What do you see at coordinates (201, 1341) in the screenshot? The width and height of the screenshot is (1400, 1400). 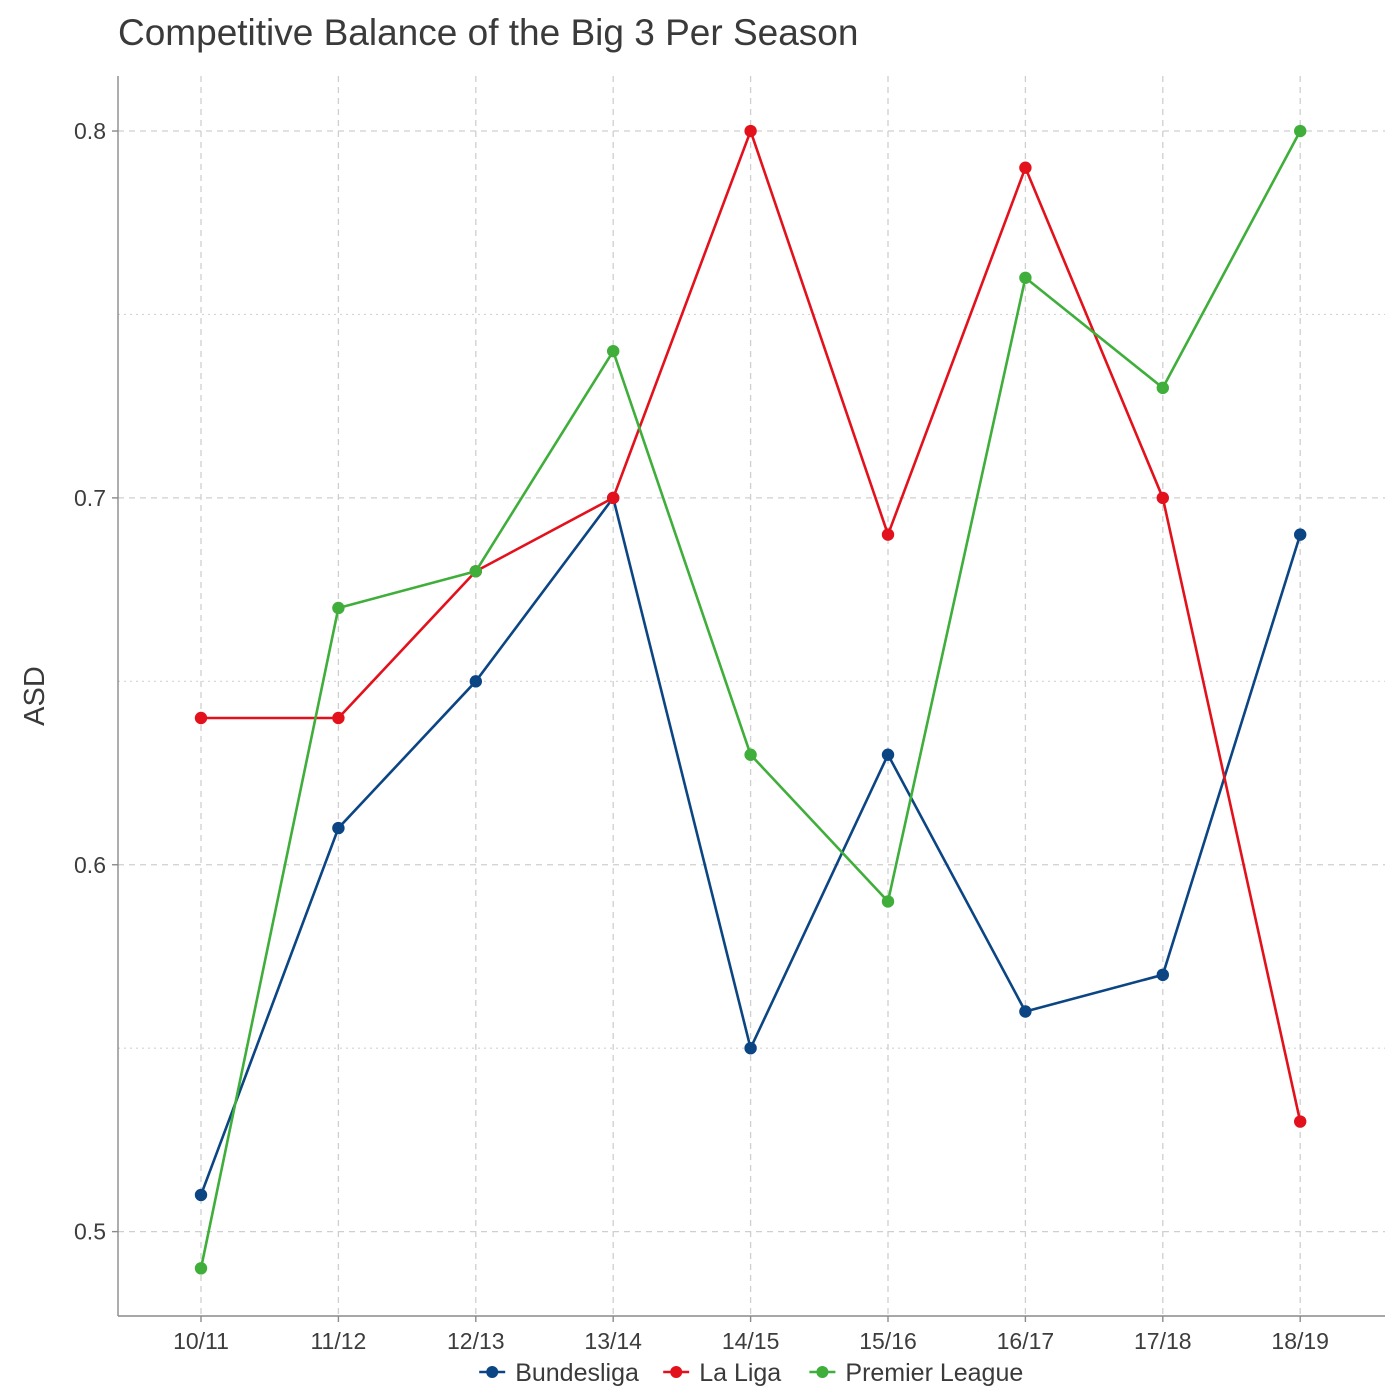 I see `x-tick-label: 10/11` at bounding box center [201, 1341].